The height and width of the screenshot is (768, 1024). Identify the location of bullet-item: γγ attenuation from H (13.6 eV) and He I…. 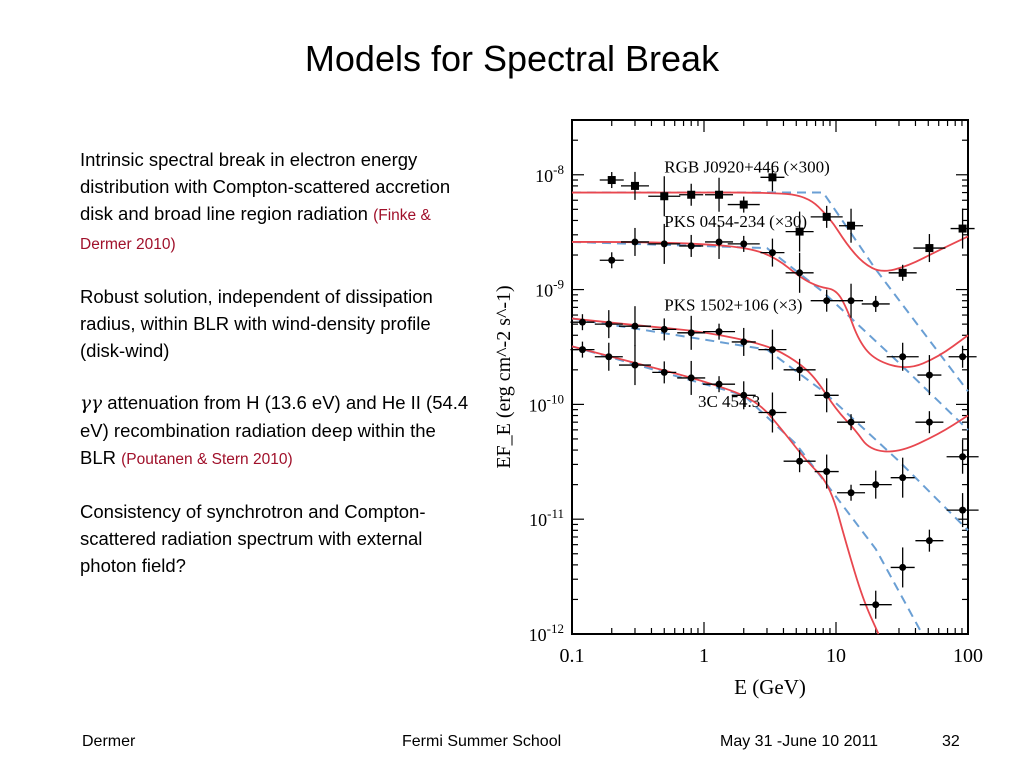
(277, 431).